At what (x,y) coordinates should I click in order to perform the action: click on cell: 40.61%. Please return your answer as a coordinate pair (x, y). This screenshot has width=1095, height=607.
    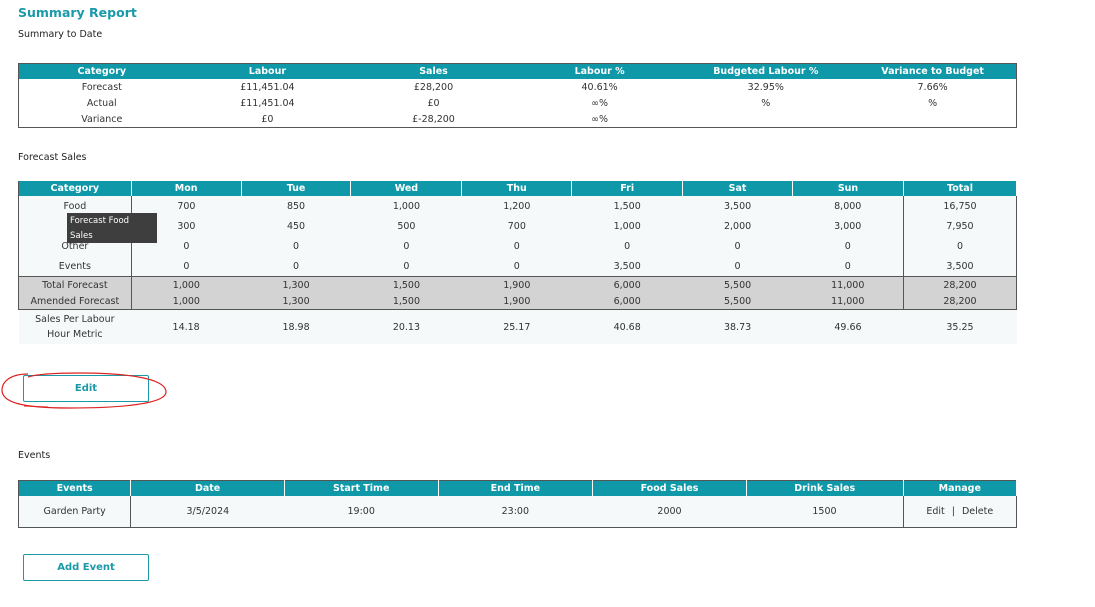
    Looking at the image, I should click on (599, 87).